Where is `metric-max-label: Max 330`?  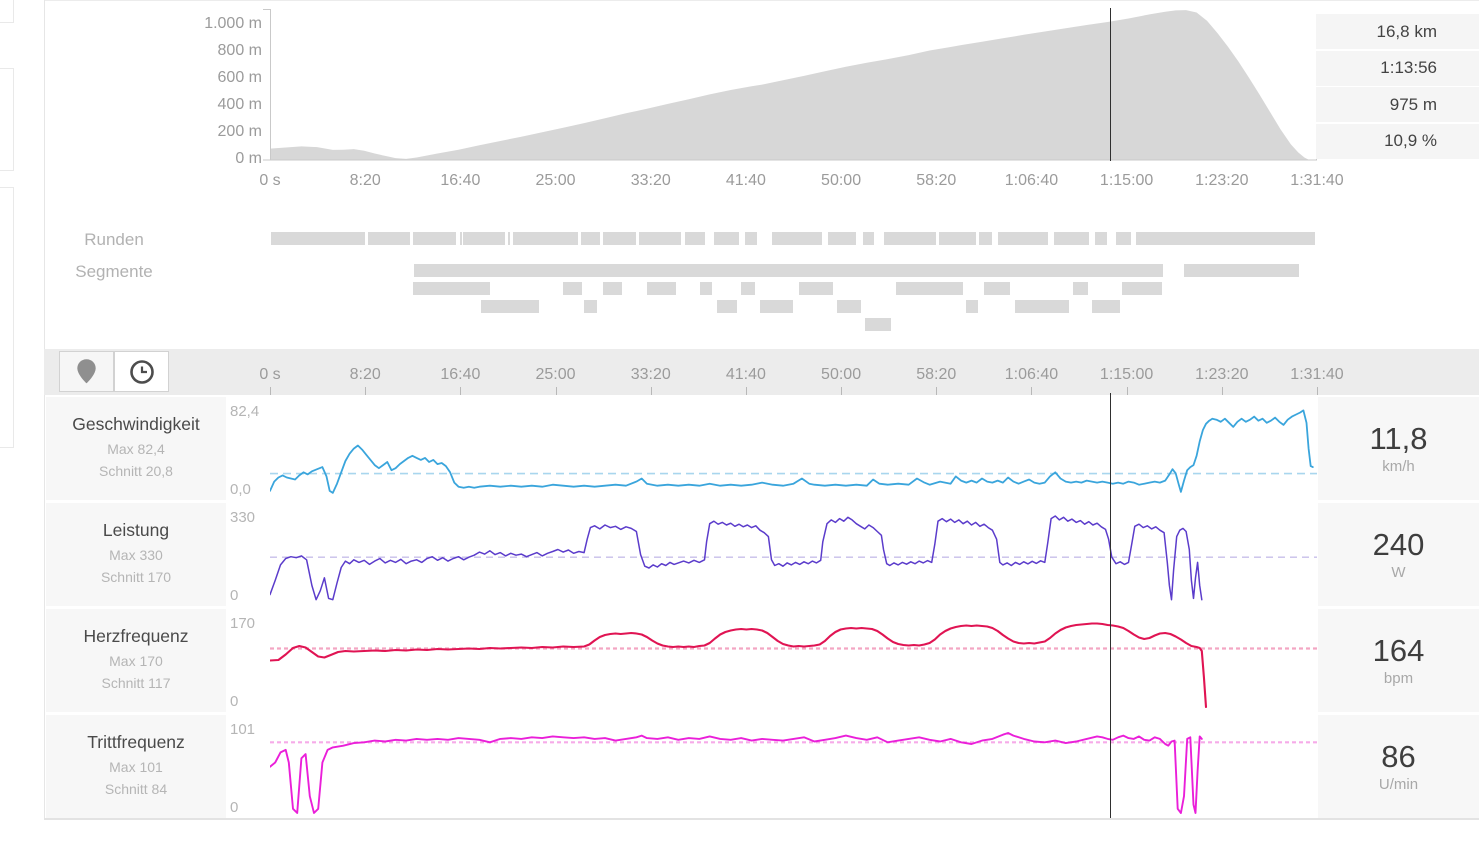 metric-max-label: Max 330 is located at coordinates (136, 555).